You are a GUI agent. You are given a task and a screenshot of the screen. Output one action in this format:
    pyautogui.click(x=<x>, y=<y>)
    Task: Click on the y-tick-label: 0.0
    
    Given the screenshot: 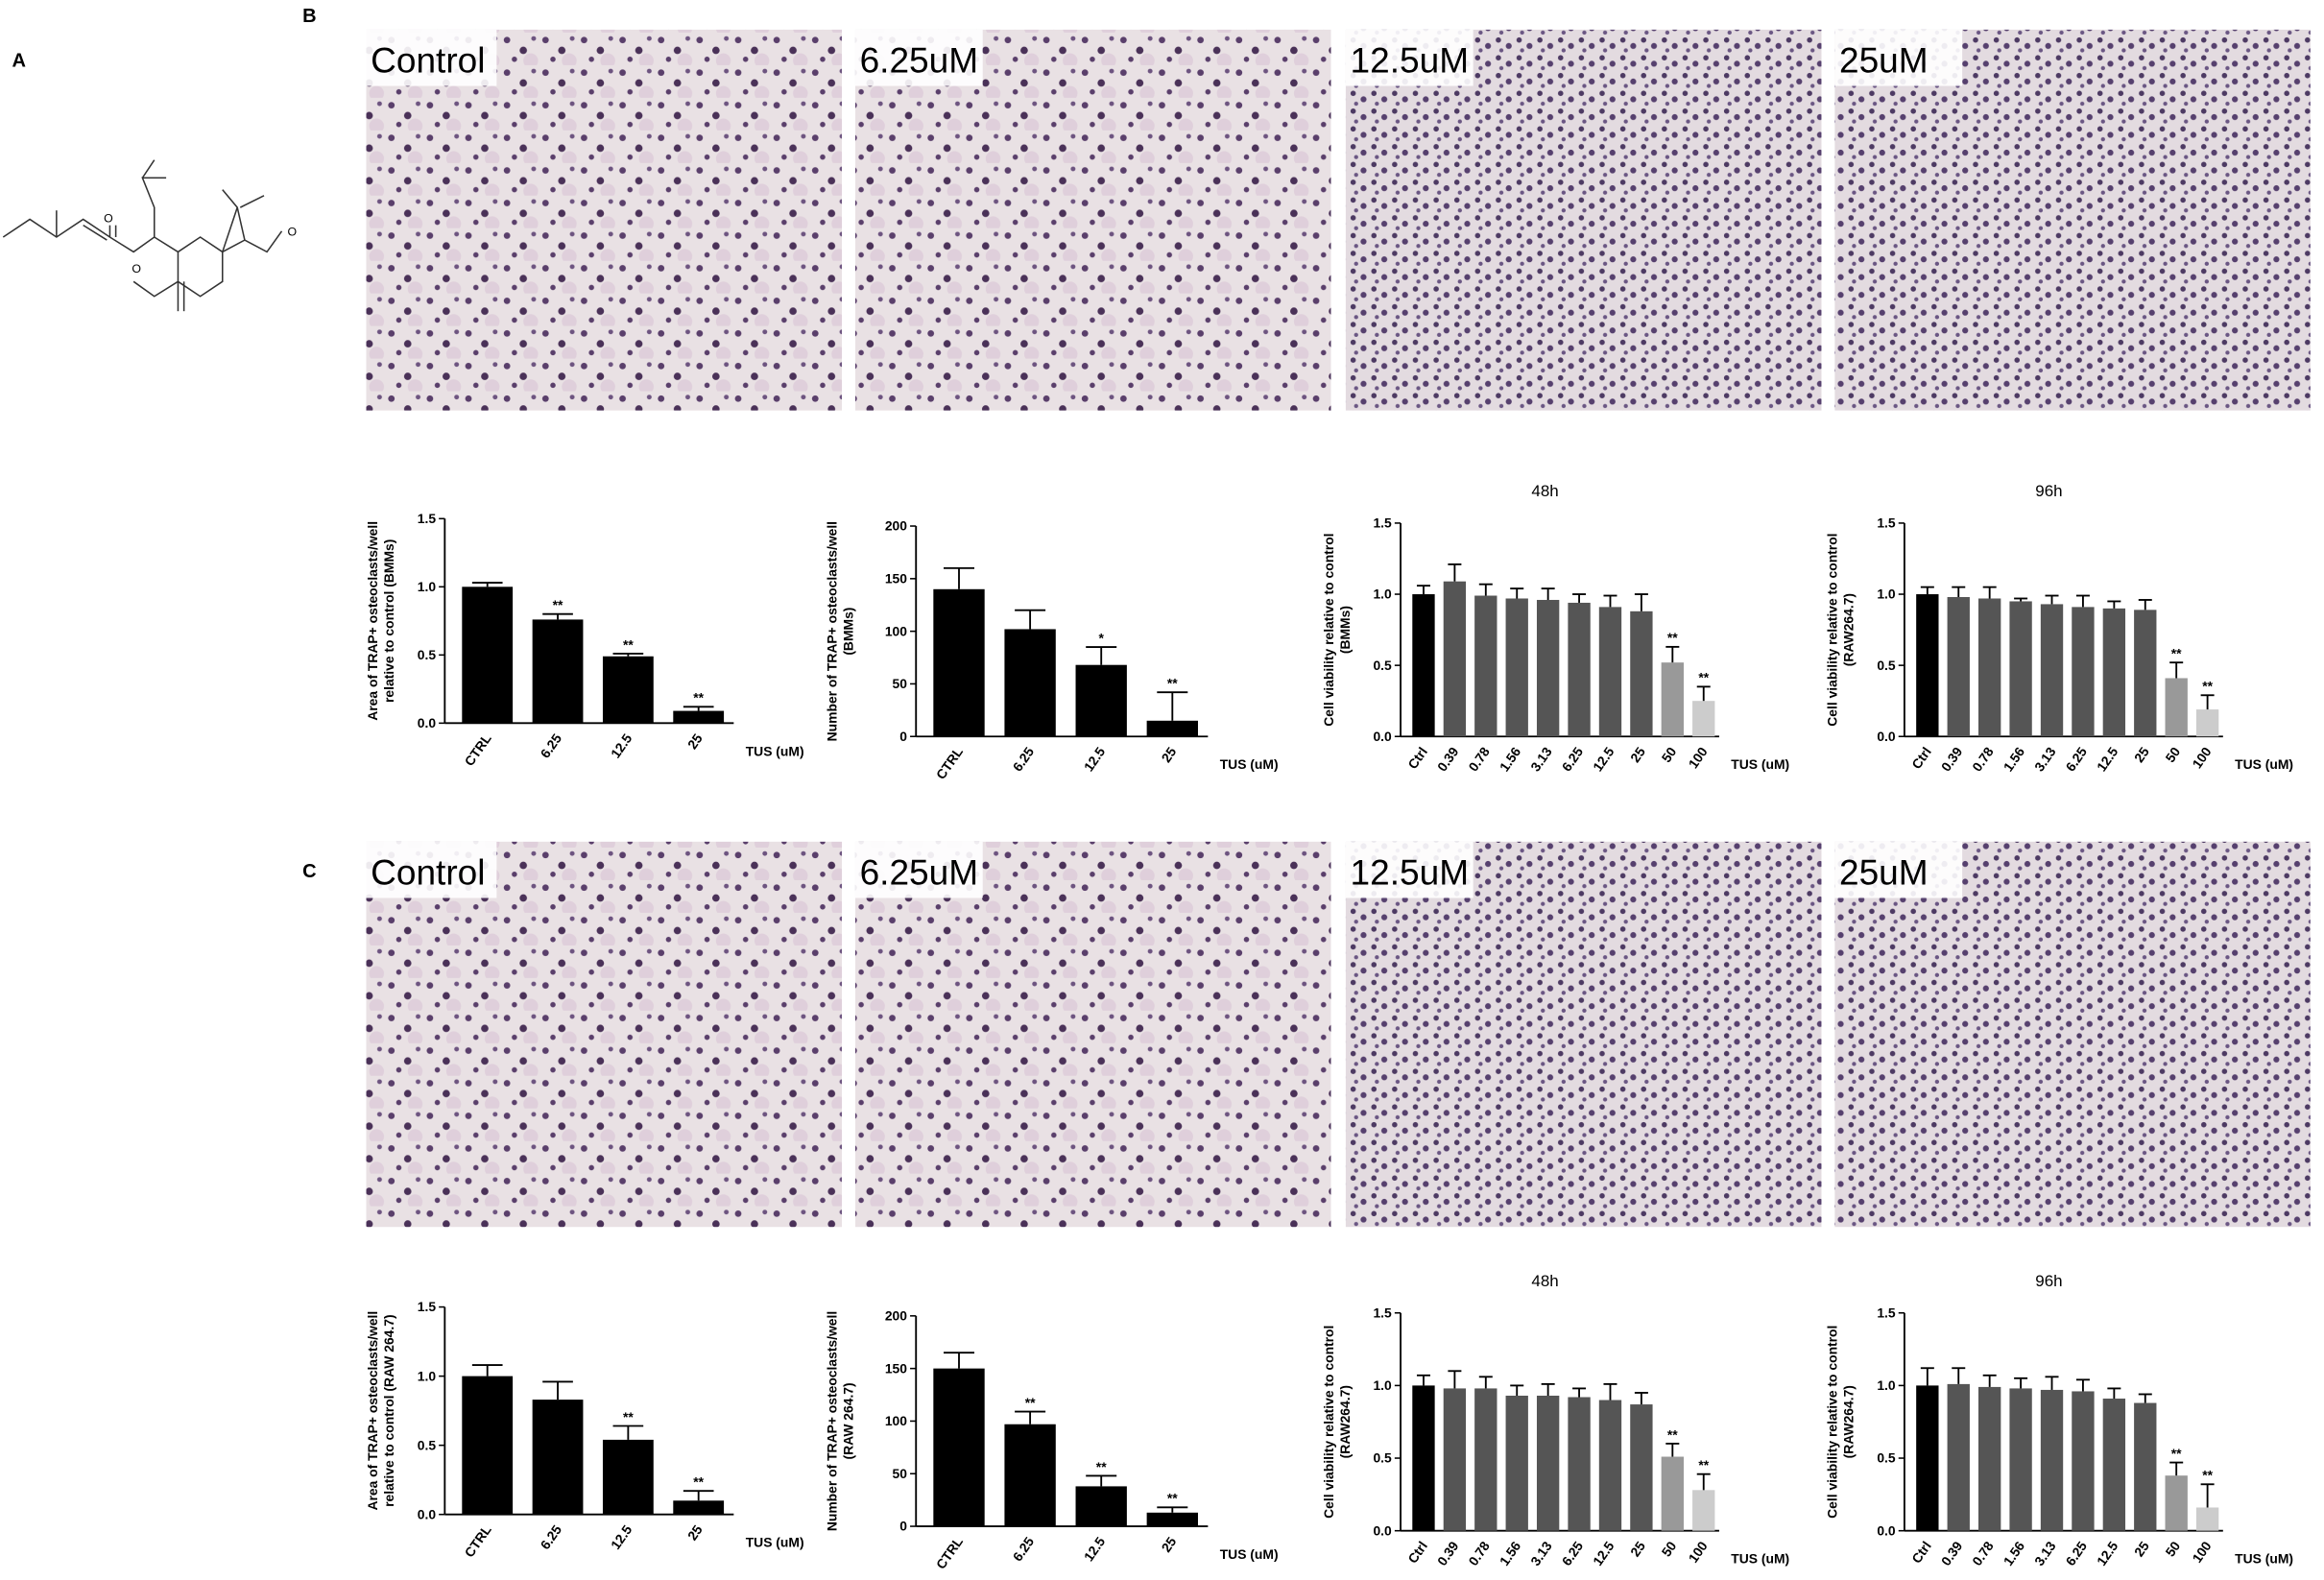 What is the action you would take?
    pyautogui.click(x=427, y=1513)
    